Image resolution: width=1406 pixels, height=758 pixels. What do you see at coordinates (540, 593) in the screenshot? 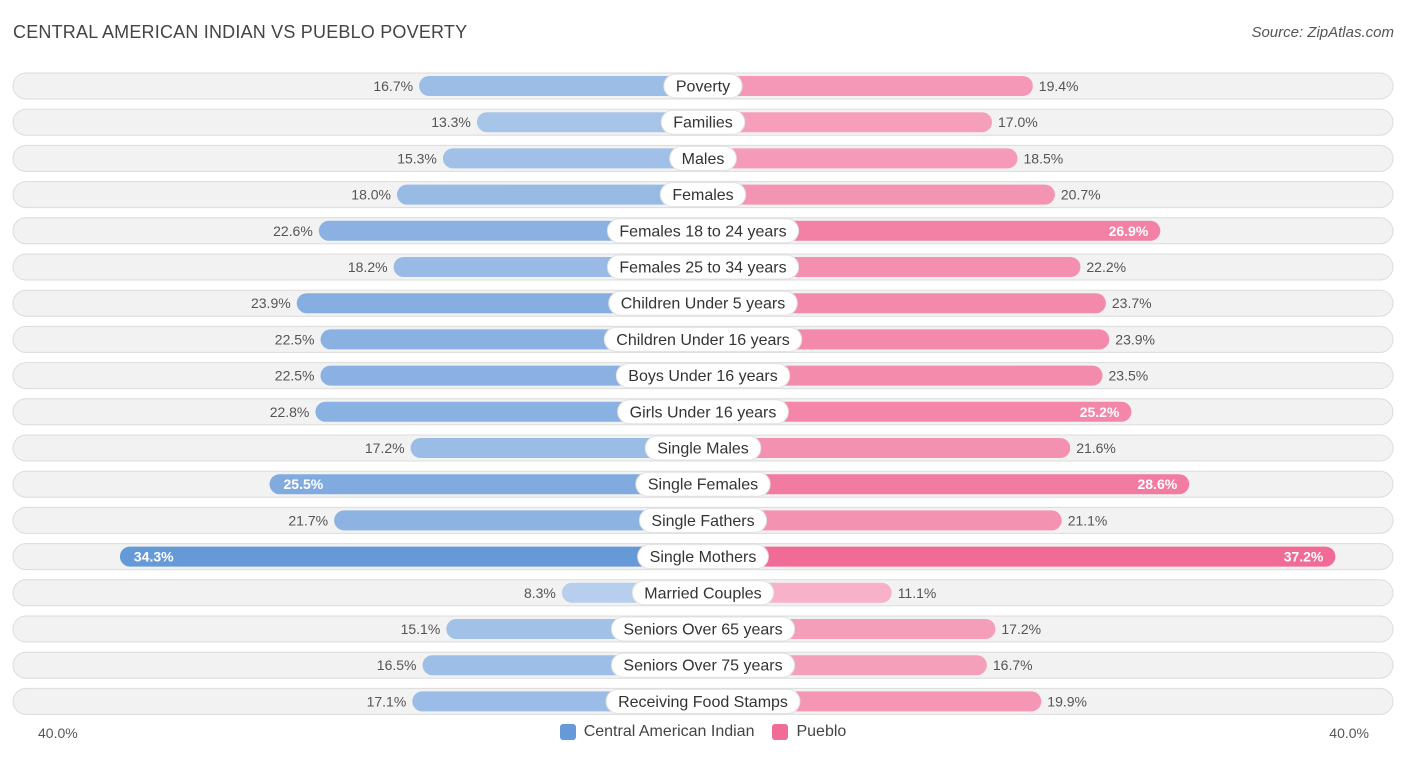
I see `value-label-central-american-indian: 8.3%` at bounding box center [540, 593].